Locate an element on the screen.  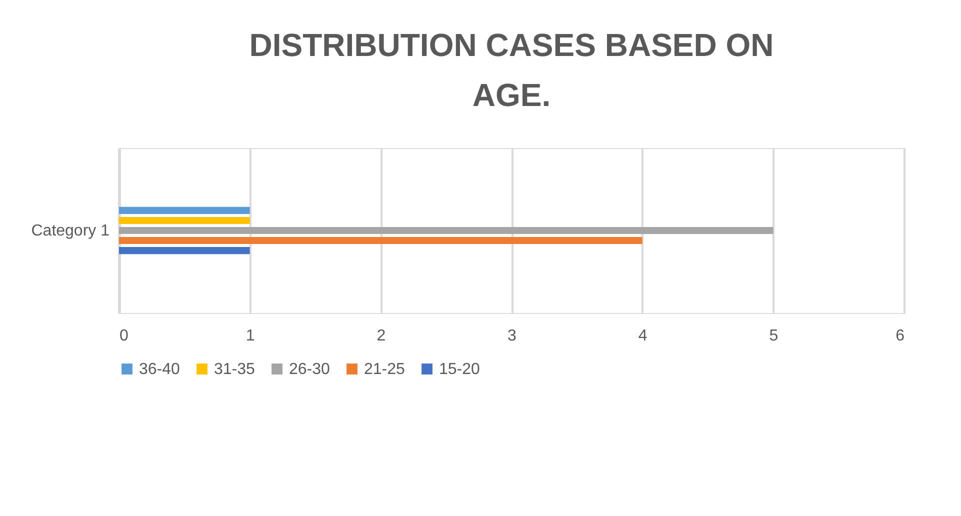
x-tick-label: 5 is located at coordinates (773, 336).